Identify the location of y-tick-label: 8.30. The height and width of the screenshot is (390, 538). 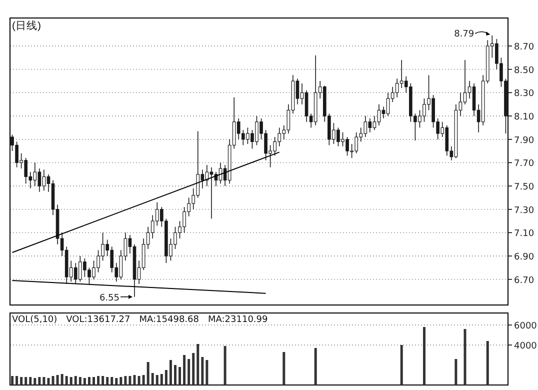
(524, 94).